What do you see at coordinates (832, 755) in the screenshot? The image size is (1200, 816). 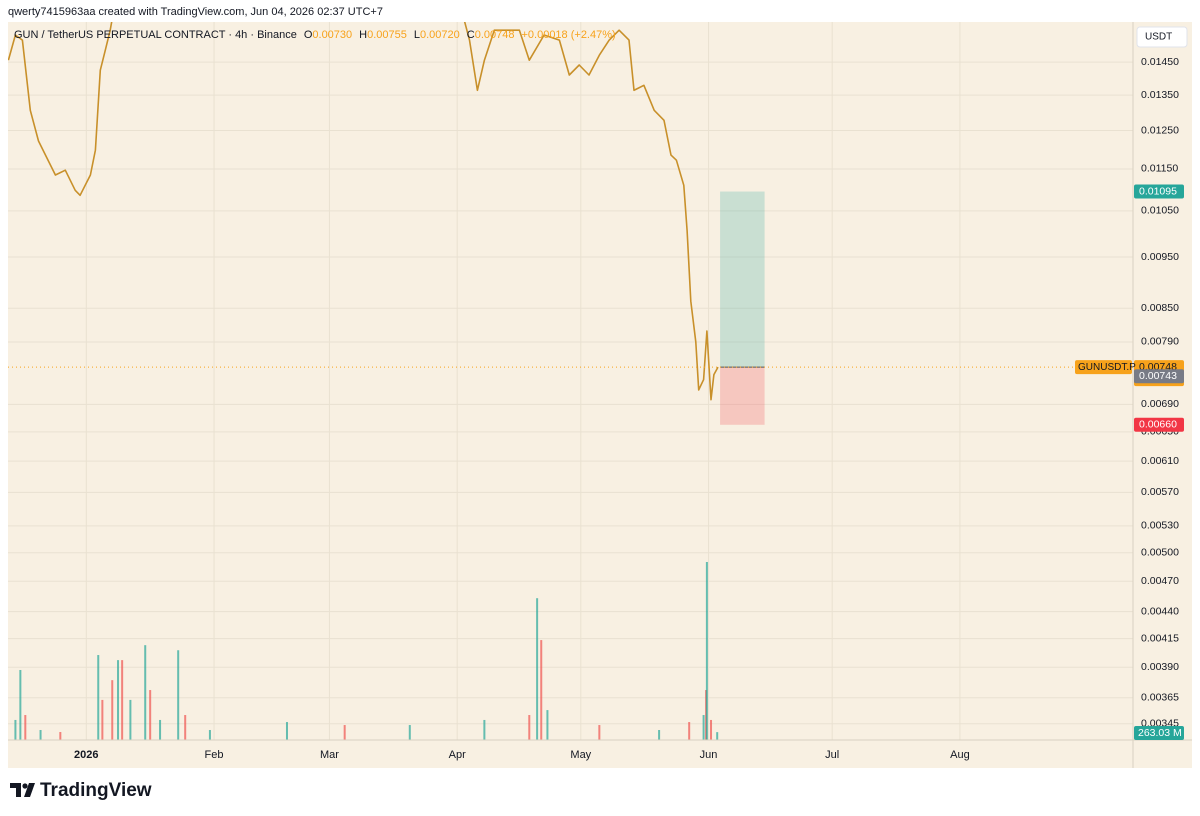 I see `x-tick-label: Jul` at bounding box center [832, 755].